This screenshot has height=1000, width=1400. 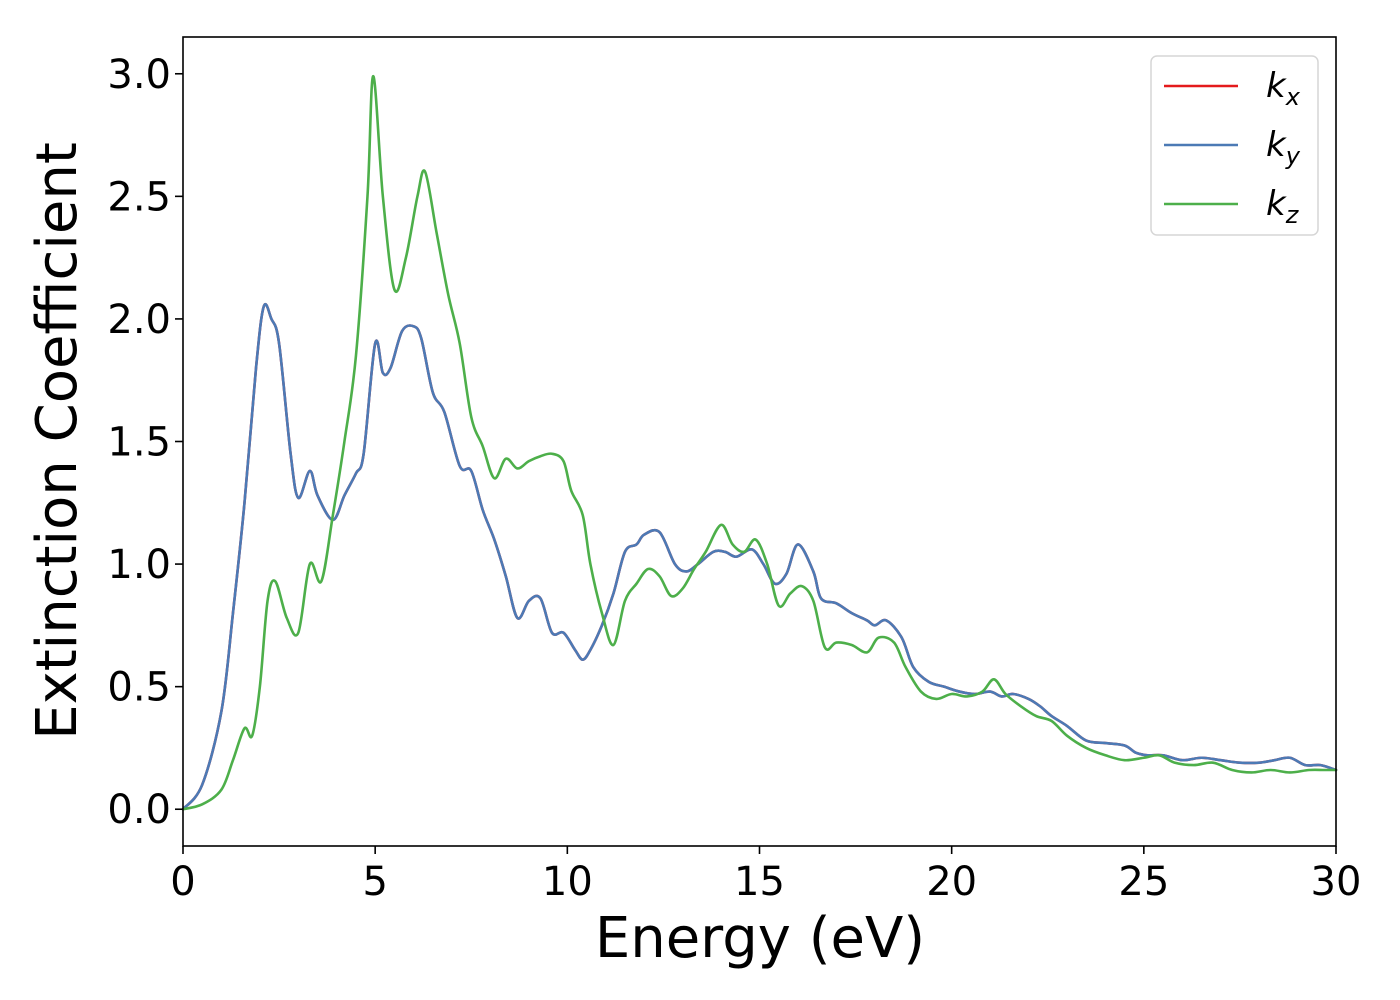 I want to click on legend: kx ky kz, so click(x=1234, y=145).